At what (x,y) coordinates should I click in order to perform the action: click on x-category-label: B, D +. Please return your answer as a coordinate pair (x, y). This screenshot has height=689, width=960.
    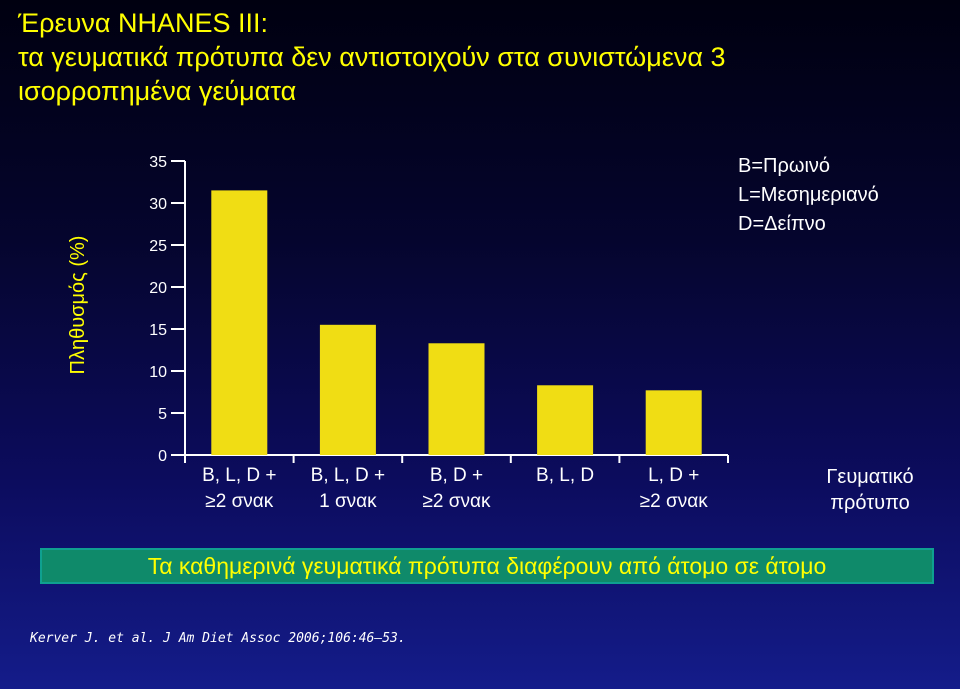
    Looking at the image, I should click on (456, 475).